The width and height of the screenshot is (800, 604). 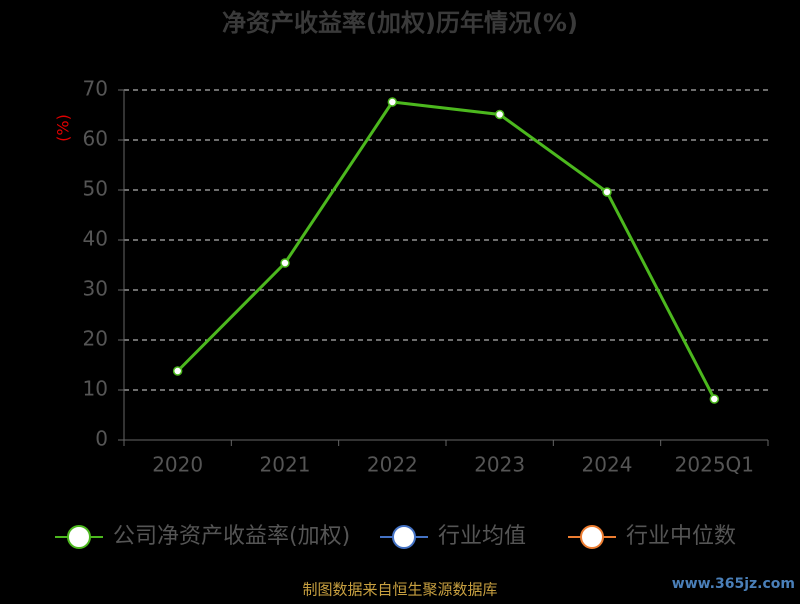 What do you see at coordinates (95, 339) in the screenshot?
I see `y-tick-label: 20` at bounding box center [95, 339].